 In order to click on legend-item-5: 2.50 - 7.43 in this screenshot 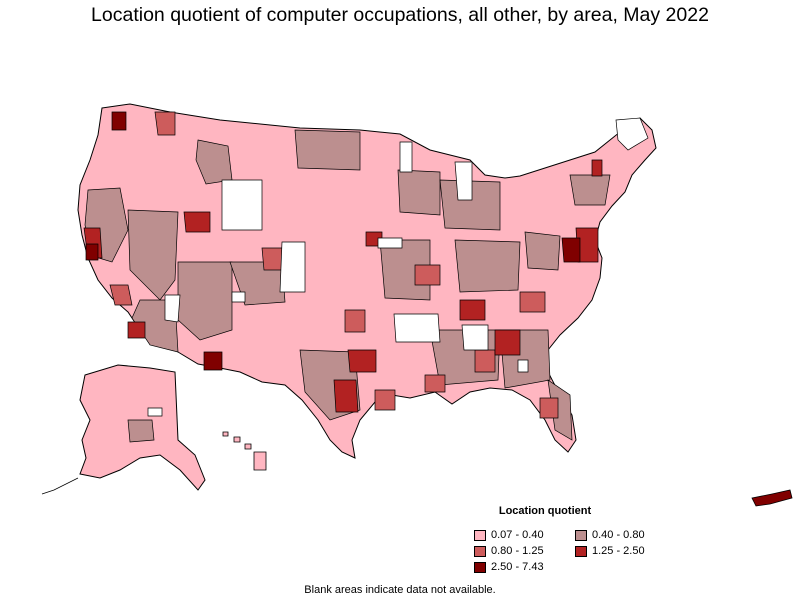, I will do `click(509, 567)`.